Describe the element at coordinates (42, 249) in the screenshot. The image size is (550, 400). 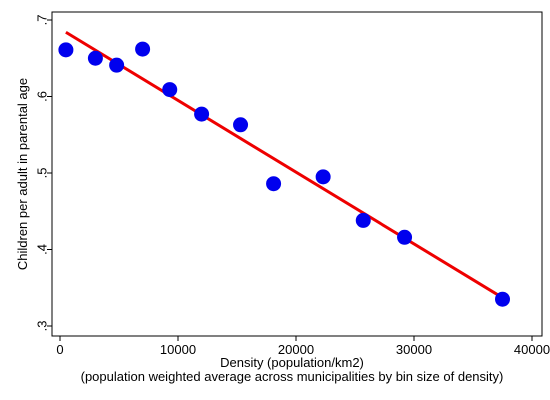
I see `y-tick-label: .4` at that location.